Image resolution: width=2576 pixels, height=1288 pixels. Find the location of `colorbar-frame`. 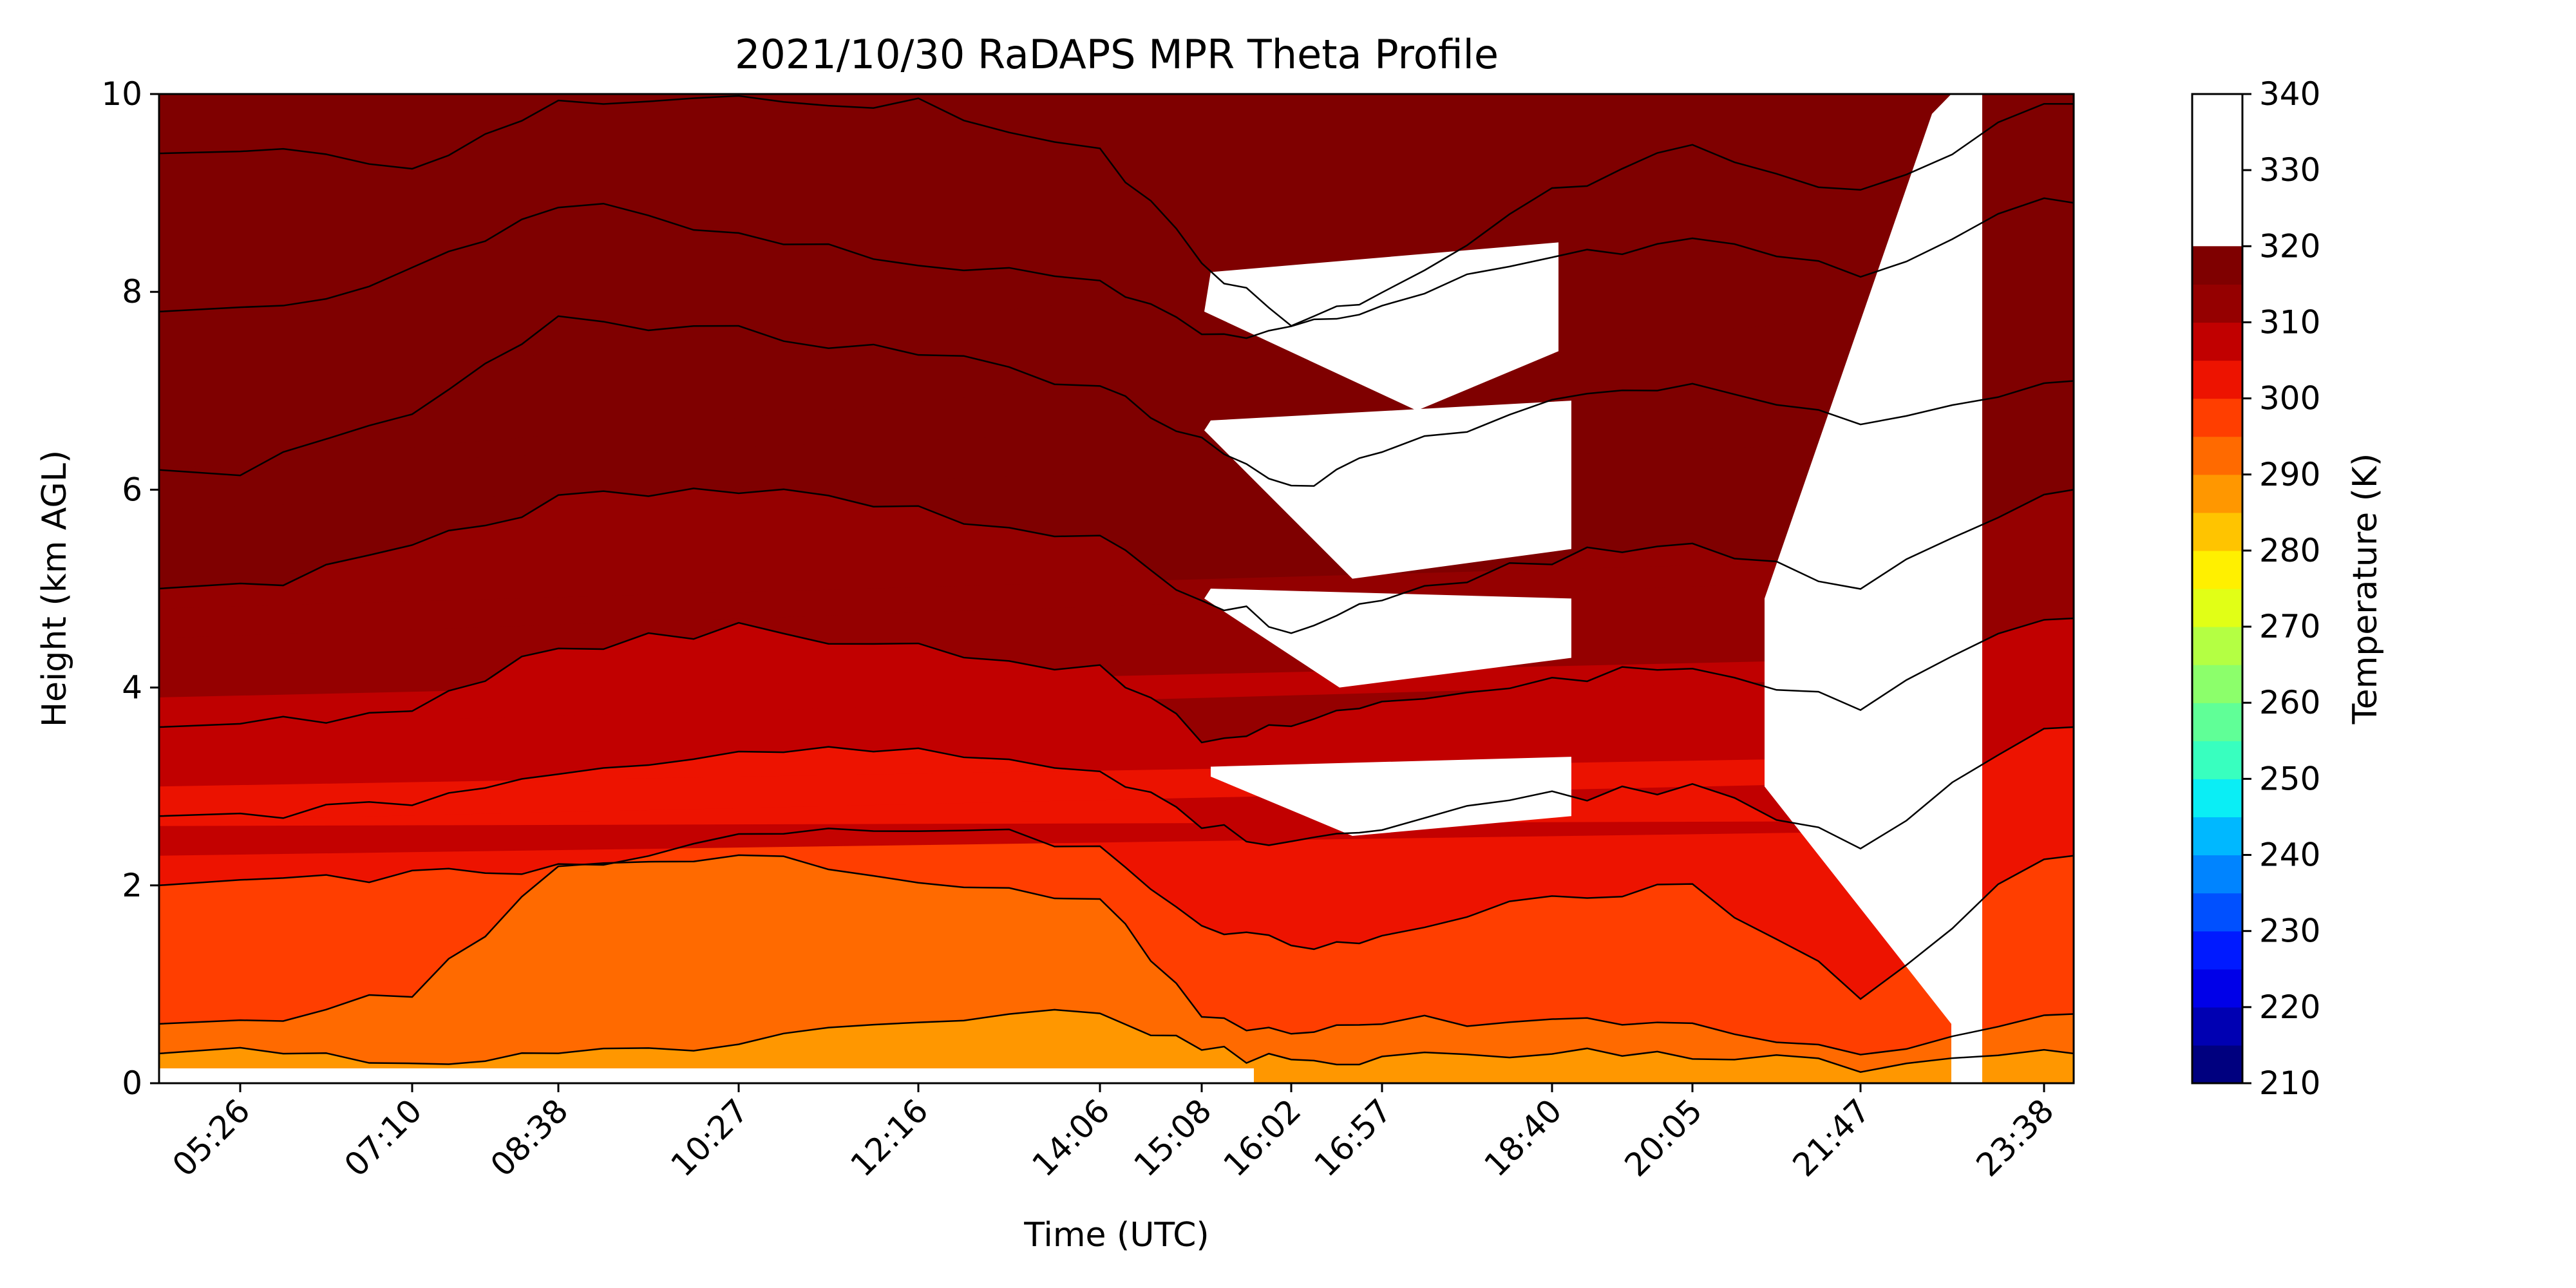

colorbar-frame is located at coordinates (2217, 588).